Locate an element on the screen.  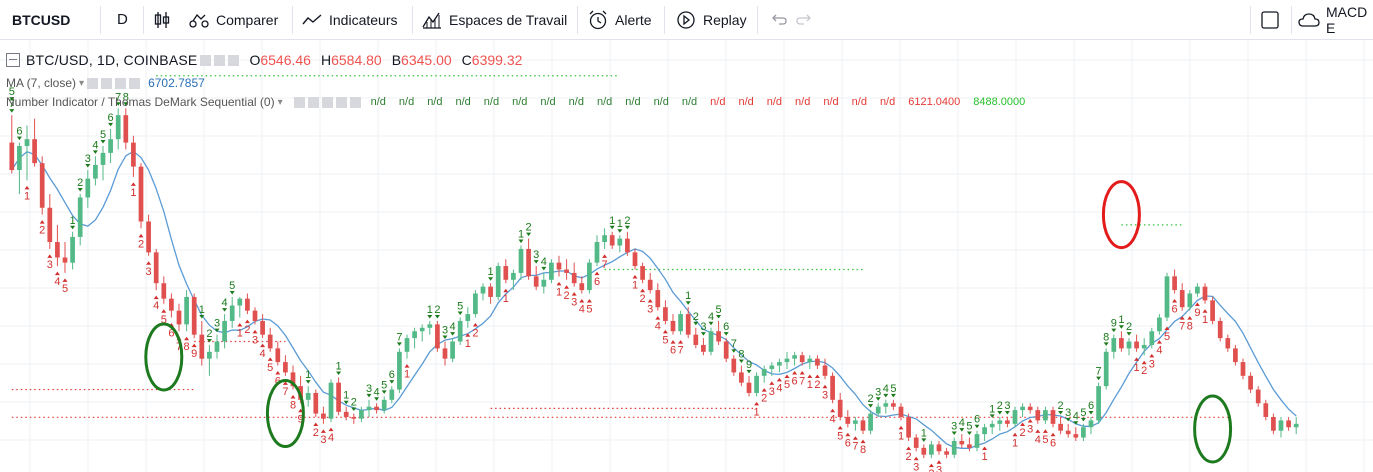
ma-legend: MA (7, close) ▾ 6702.7857 is located at coordinates (105, 83).